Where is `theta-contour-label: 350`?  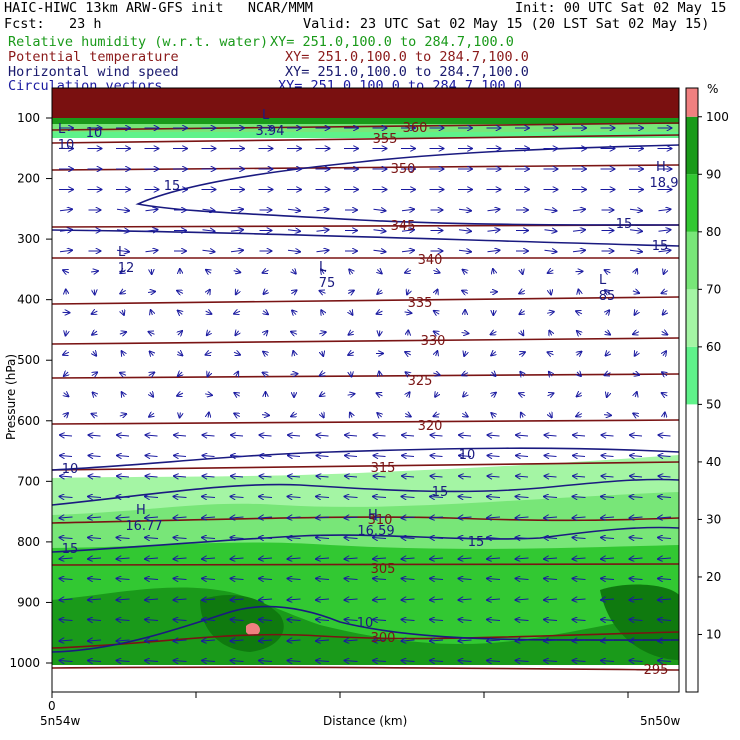
theta-contour-label: 350 is located at coordinates (403, 169).